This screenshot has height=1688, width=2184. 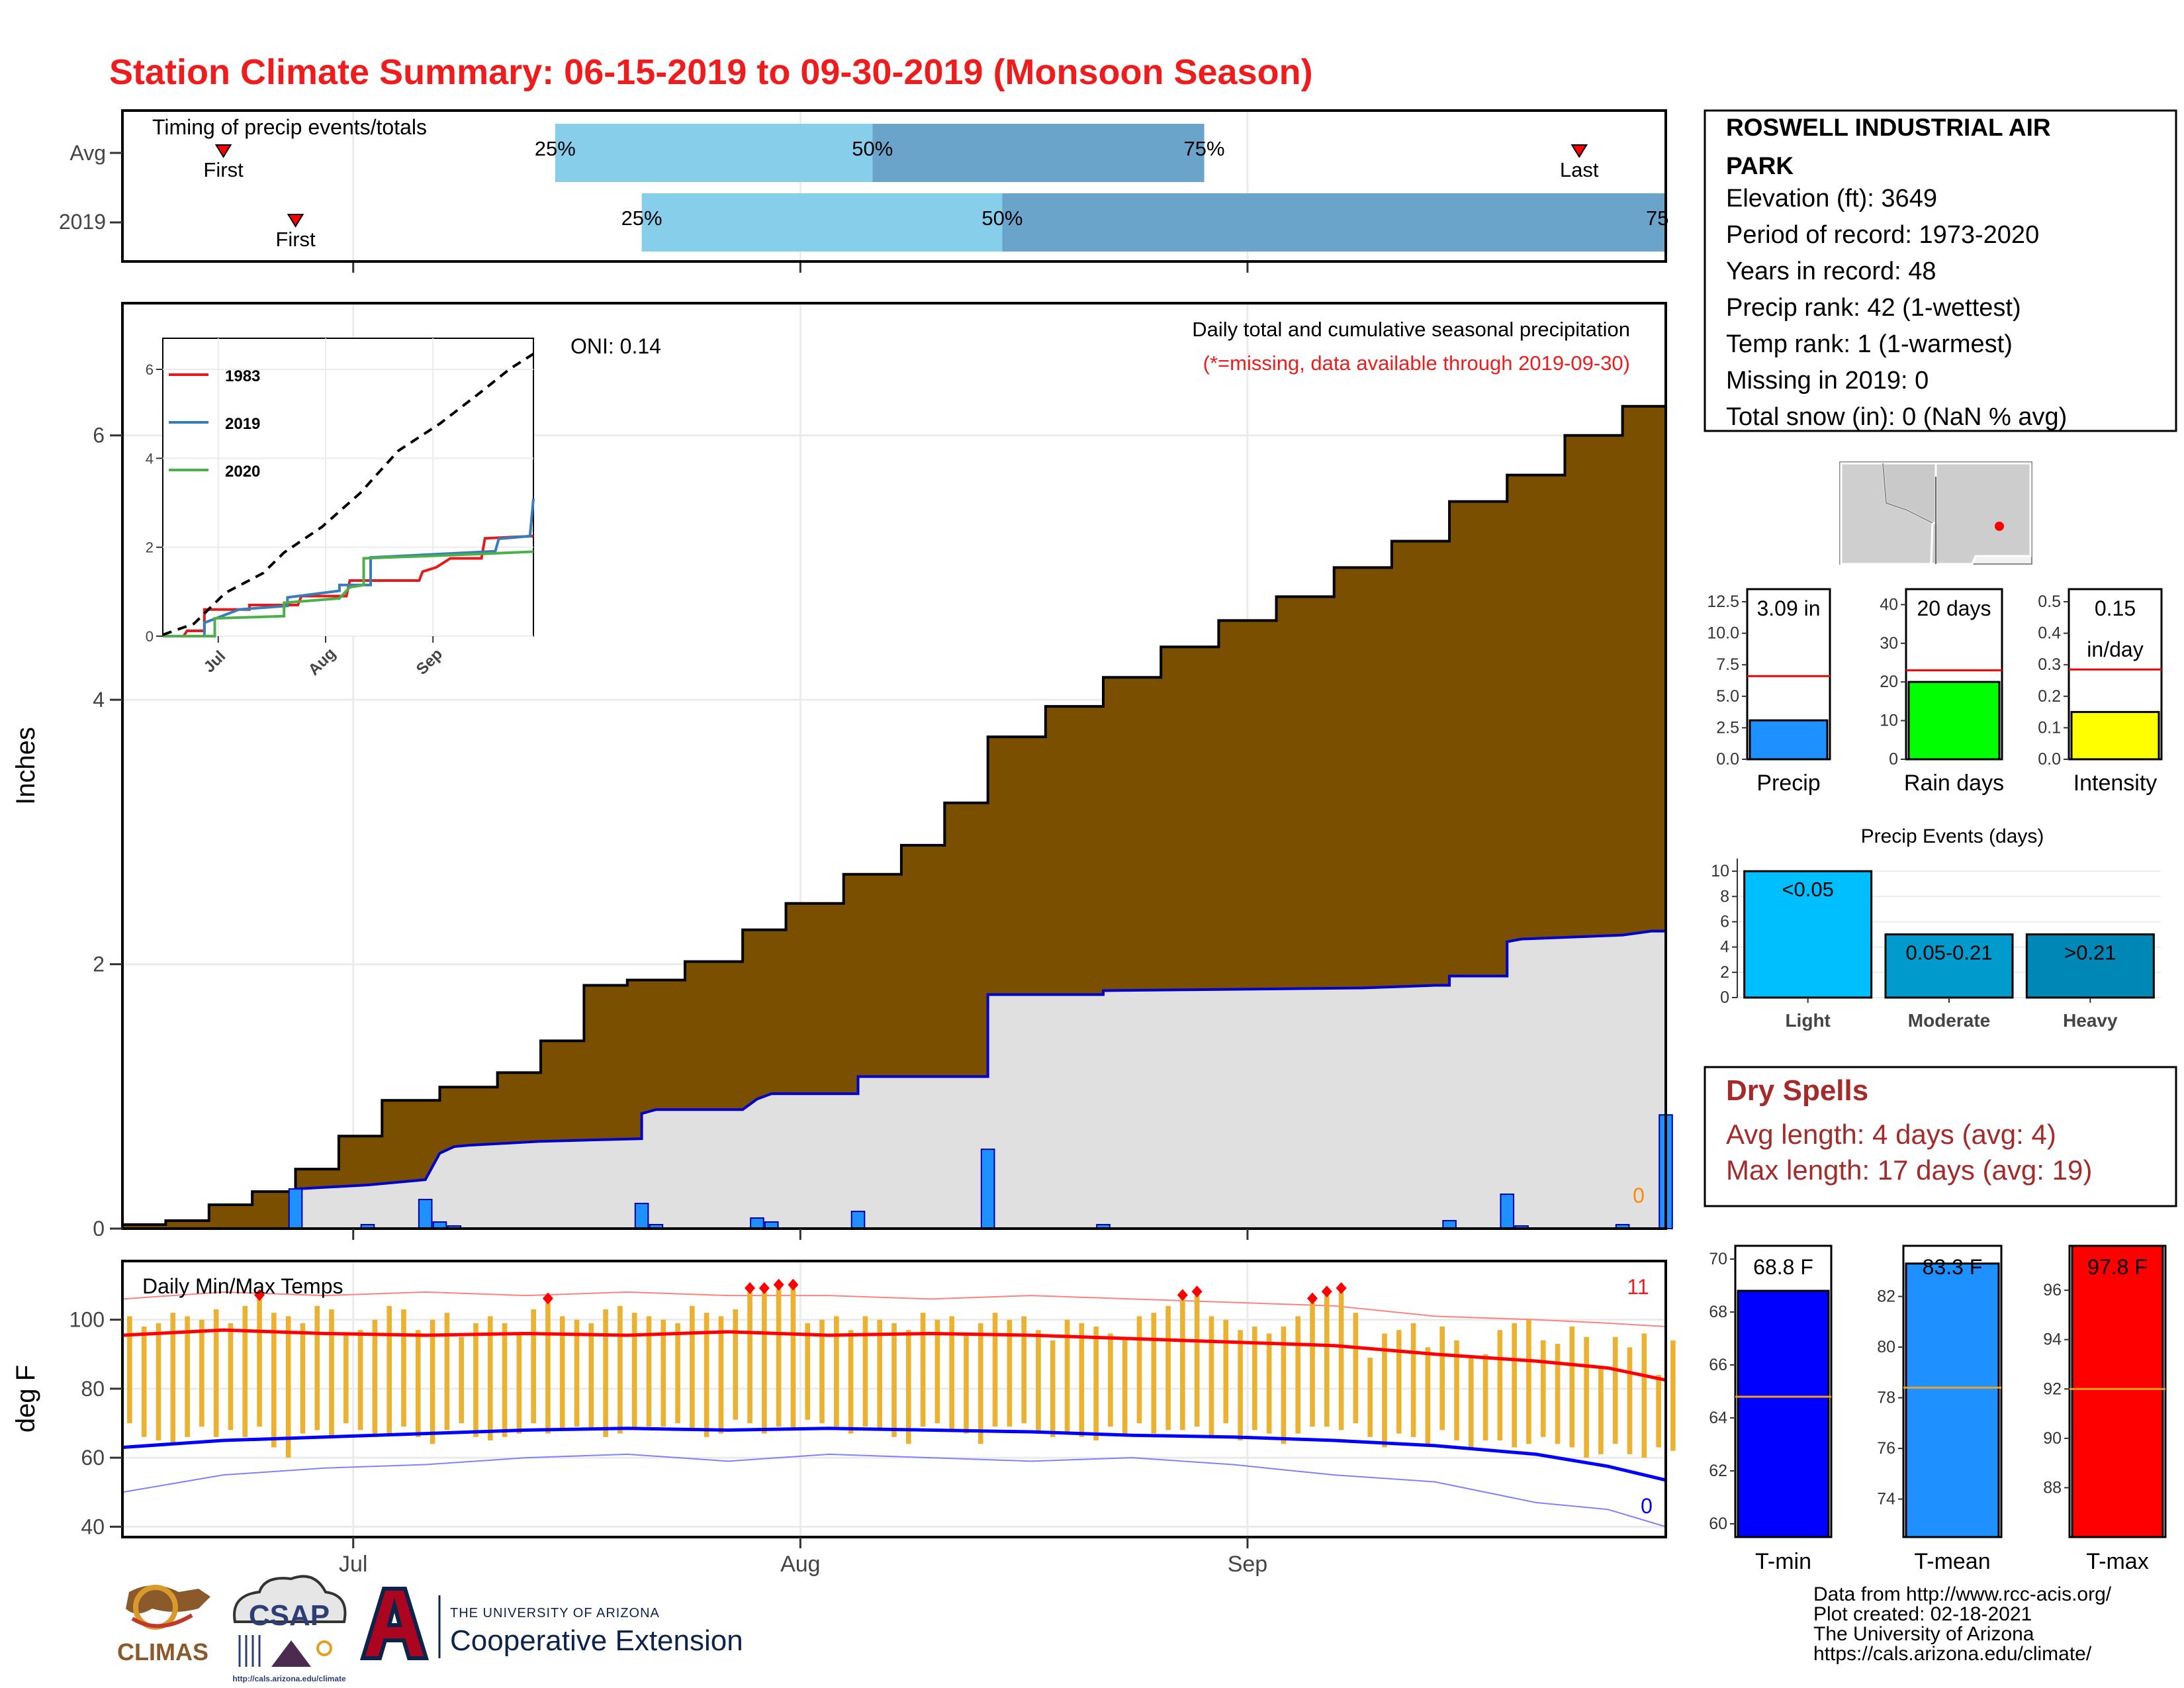 I want to click on temps-ylabel: deg F, so click(x=26, y=1398).